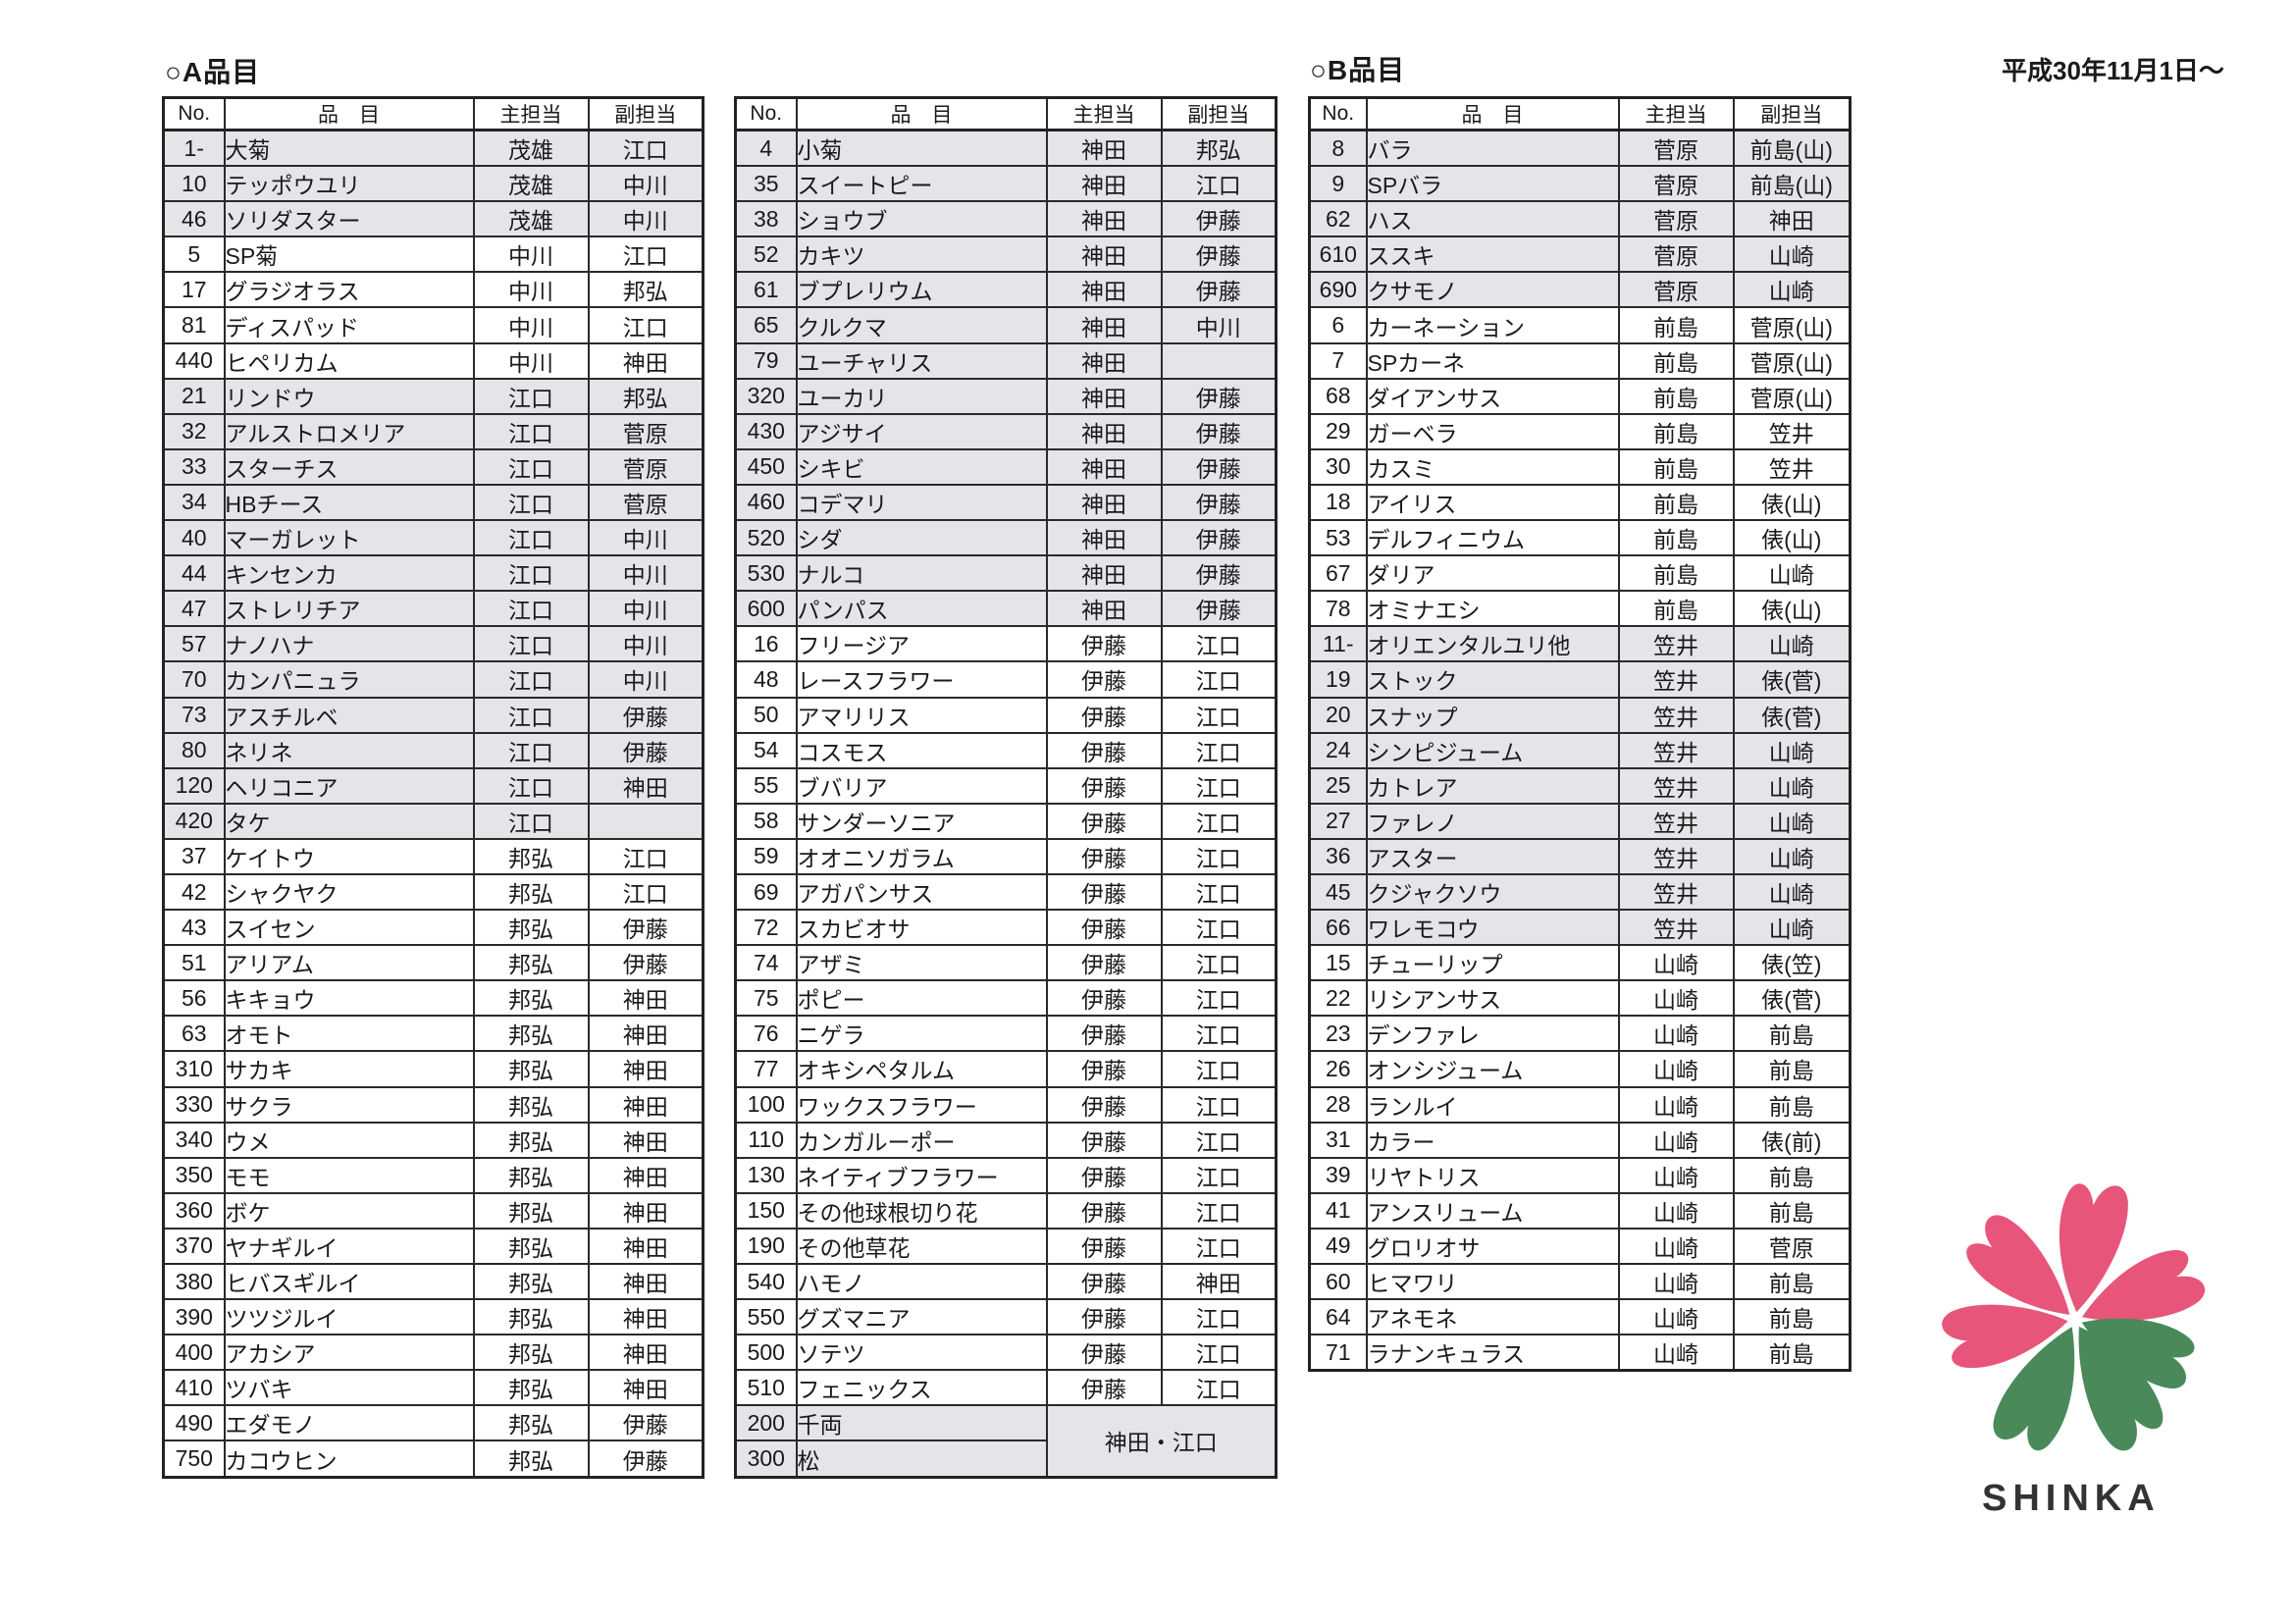 Image resolution: width=2296 pixels, height=1623 pixels. What do you see at coordinates (921, 892) in the screenshot?
I see `item-name: アガパンサス` at bounding box center [921, 892].